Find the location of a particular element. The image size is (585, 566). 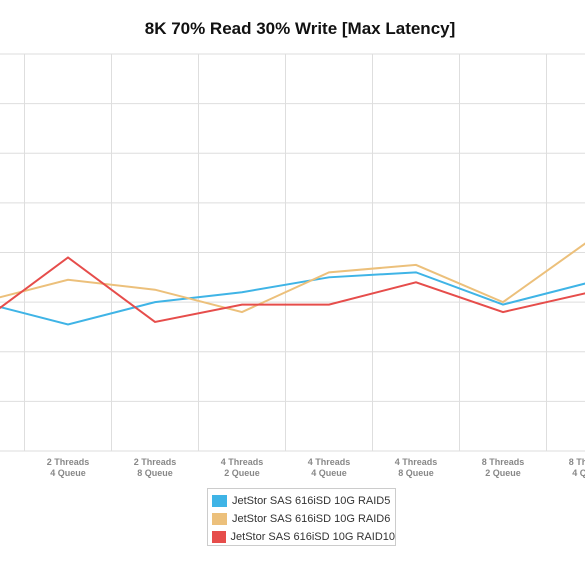

legend-item: JetStor SAS 616iSD 10G RAID5 is located at coordinates (303, 501).